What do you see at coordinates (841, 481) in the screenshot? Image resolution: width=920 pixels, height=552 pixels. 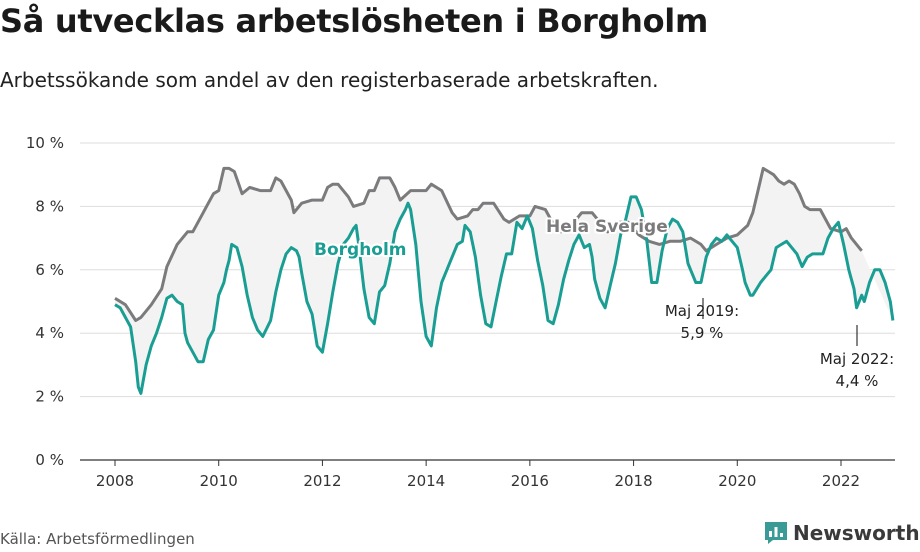 I see `x-tick-label: 2022` at bounding box center [841, 481].